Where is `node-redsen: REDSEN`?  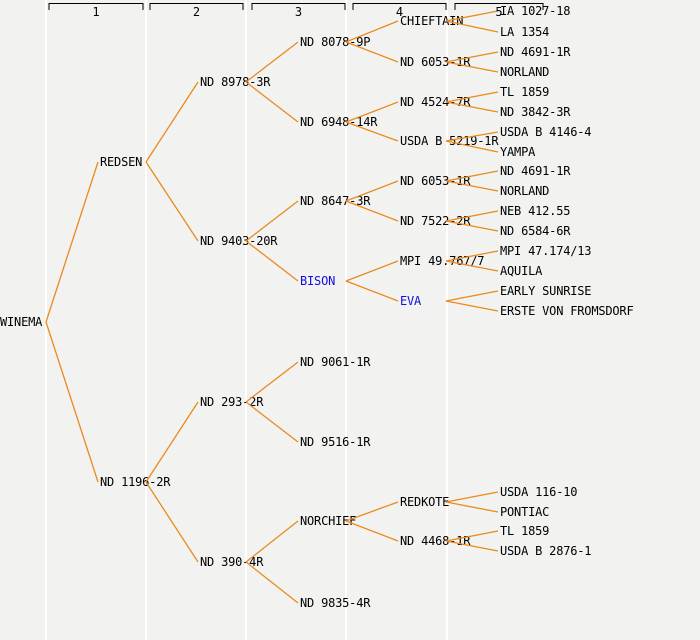
node-redsen: REDSEN is located at coordinates (121, 162).